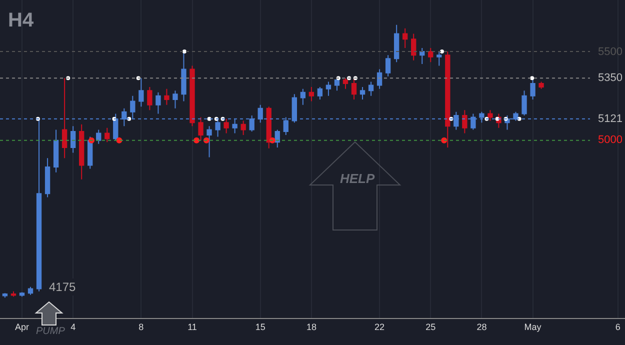 The height and width of the screenshot is (345, 625). Describe the element at coordinates (431, 327) in the screenshot. I see `x-tick-label: 25` at that location.